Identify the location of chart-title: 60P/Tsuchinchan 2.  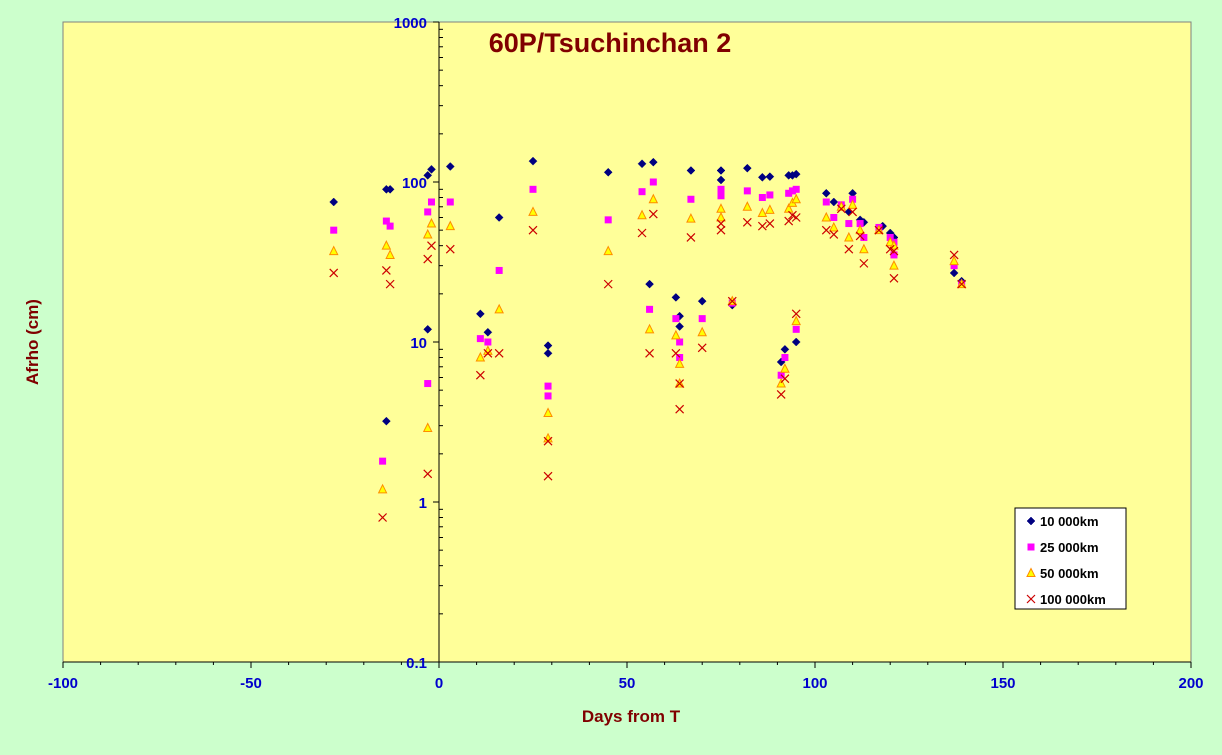
(610, 43).